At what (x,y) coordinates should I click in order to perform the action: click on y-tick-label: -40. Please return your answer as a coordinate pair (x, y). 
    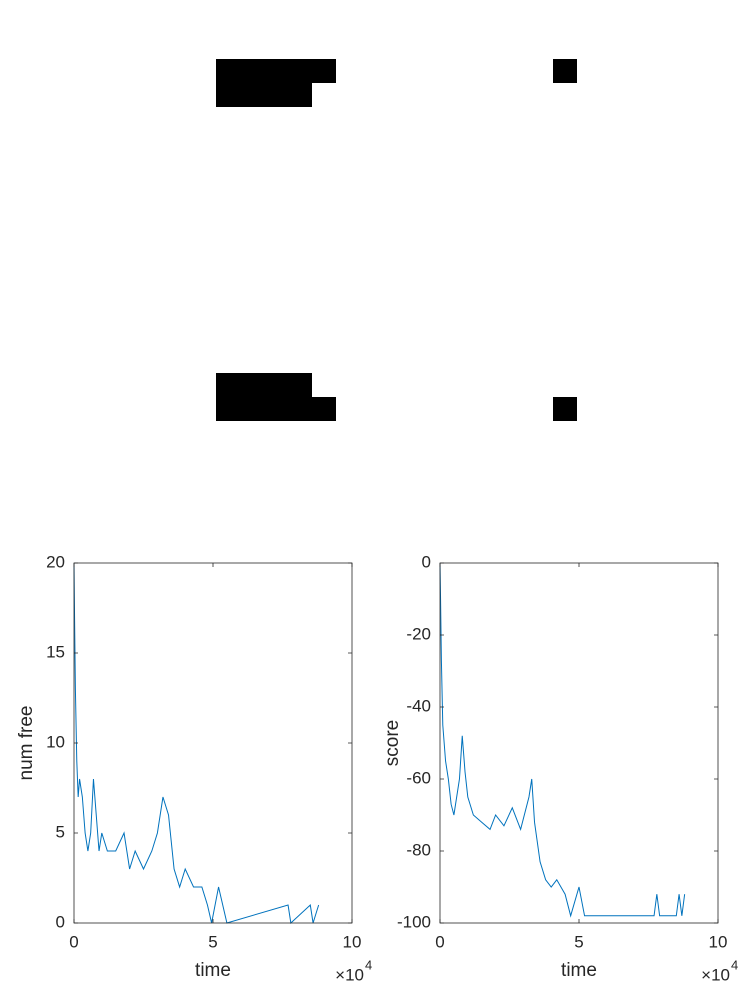
    Looking at the image, I should click on (418, 705).